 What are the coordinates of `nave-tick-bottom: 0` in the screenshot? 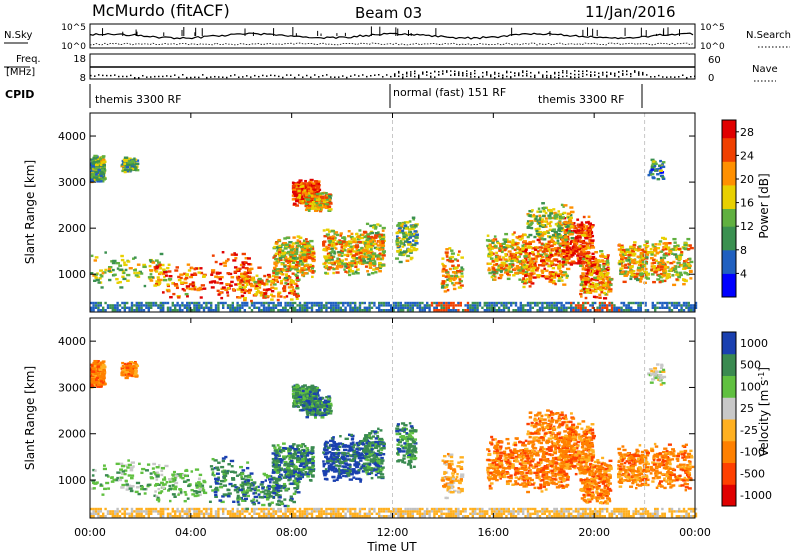 It's located at (711, 78).